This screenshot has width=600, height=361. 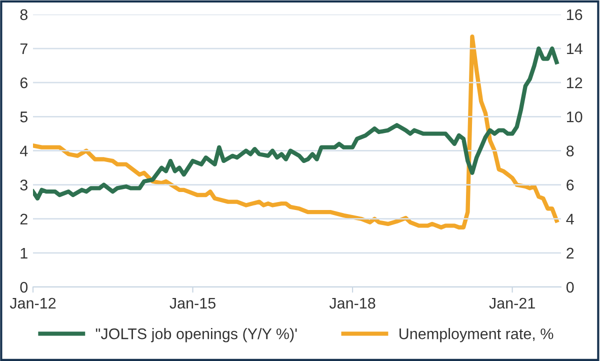 What do you see at coordinates (24, 253) in the screenshot?
I see `y-tick-label: 1` at bounding box center [24, 253].